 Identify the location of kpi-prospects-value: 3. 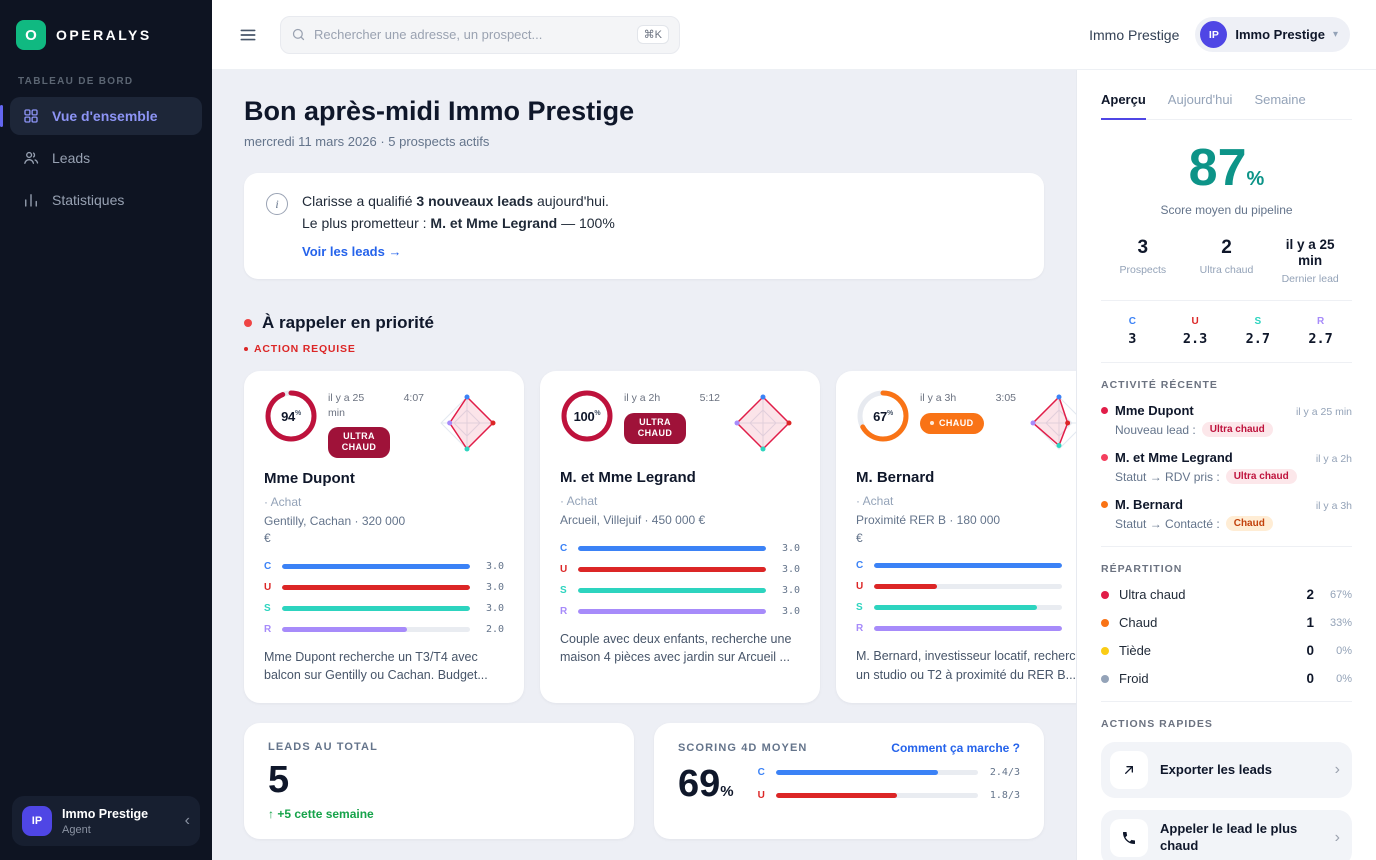
(1143, 247).